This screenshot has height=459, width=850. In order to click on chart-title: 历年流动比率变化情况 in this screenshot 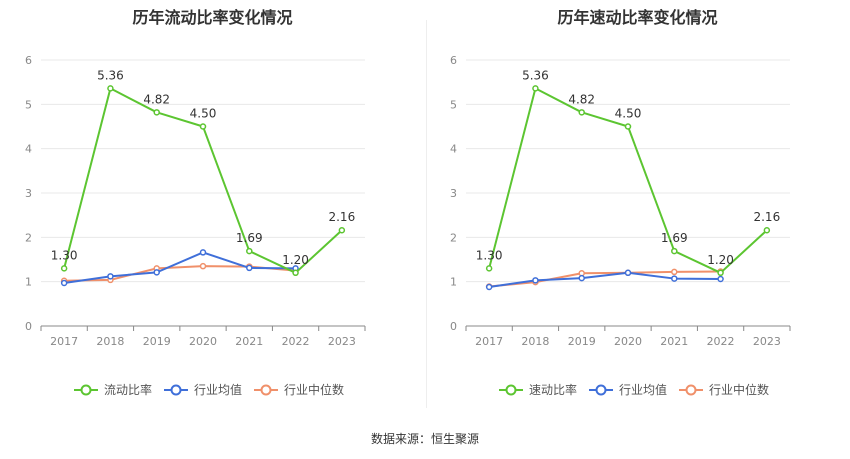, I will do `click(212, 17)`.